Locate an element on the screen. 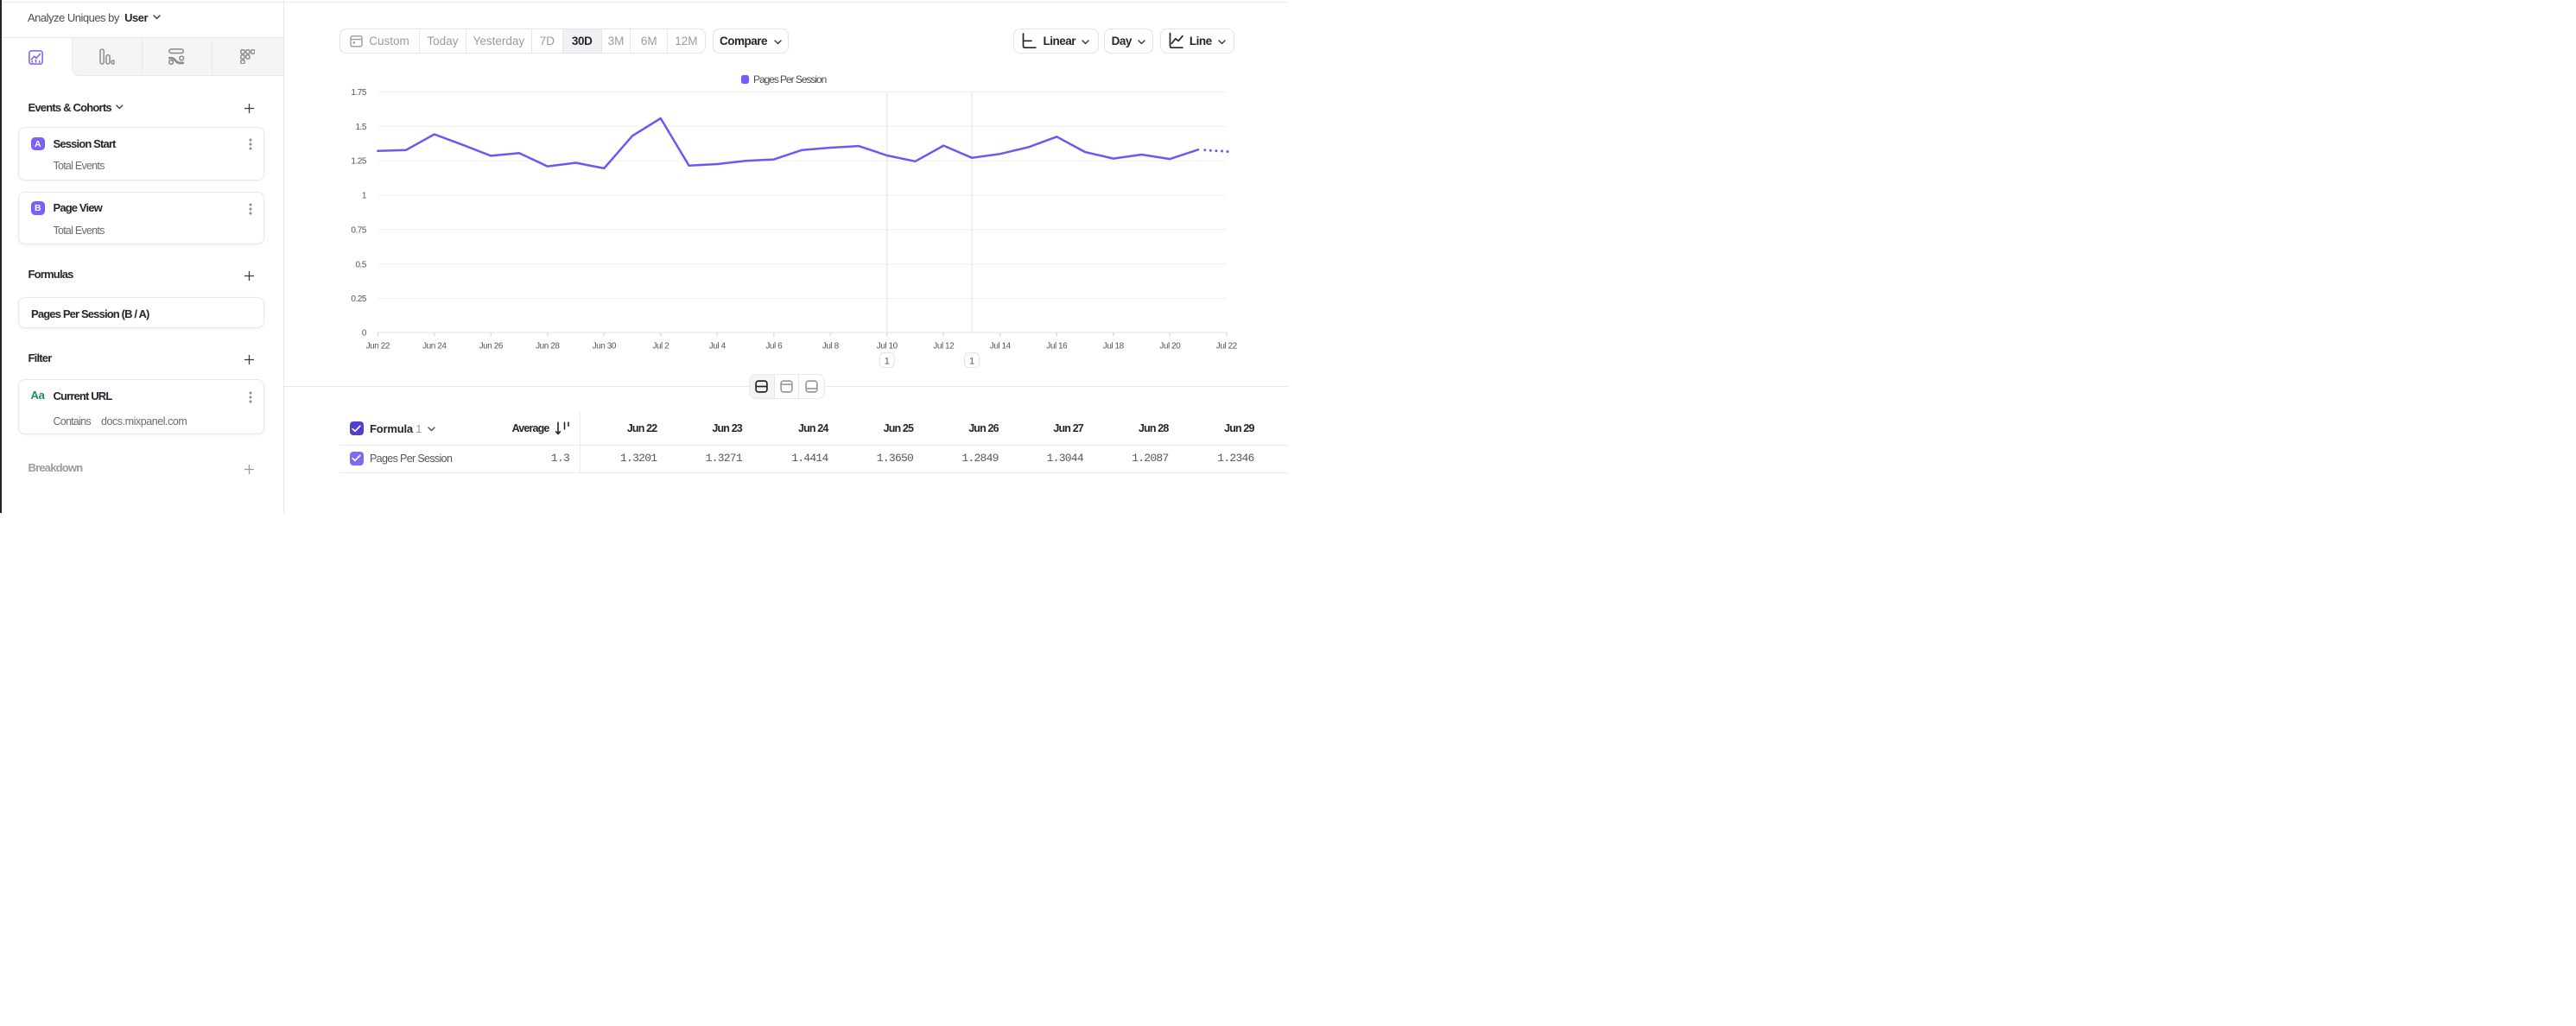 Image resolution: width=2576 pixels, height=1026 pixels. svg-text: 0.75 is located at coordinates (359, 230).